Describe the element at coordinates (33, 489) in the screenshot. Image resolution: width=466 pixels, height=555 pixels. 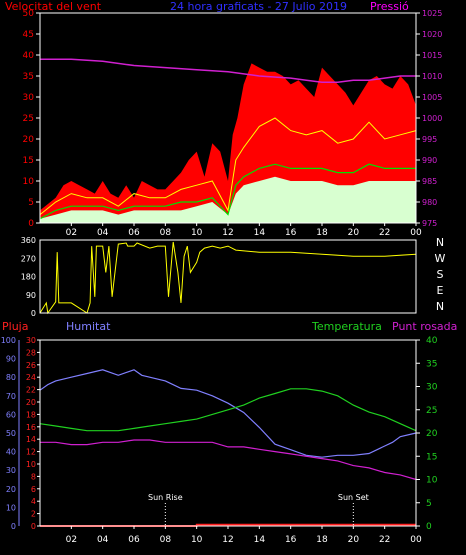
I see `rain-ytick-label: 6` at that location.